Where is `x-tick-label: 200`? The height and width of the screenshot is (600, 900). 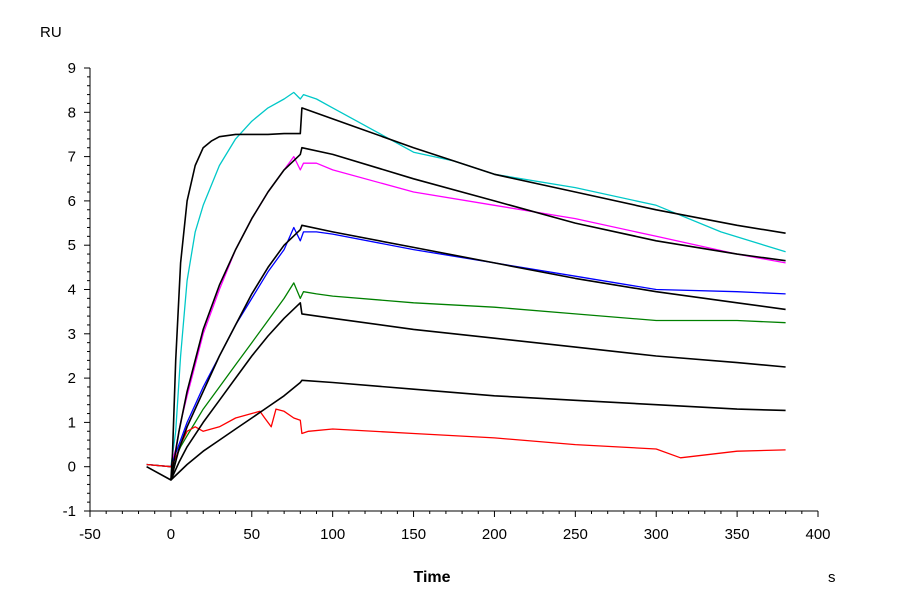 x-tick-label: 200 is located at coordinates (494, 534).